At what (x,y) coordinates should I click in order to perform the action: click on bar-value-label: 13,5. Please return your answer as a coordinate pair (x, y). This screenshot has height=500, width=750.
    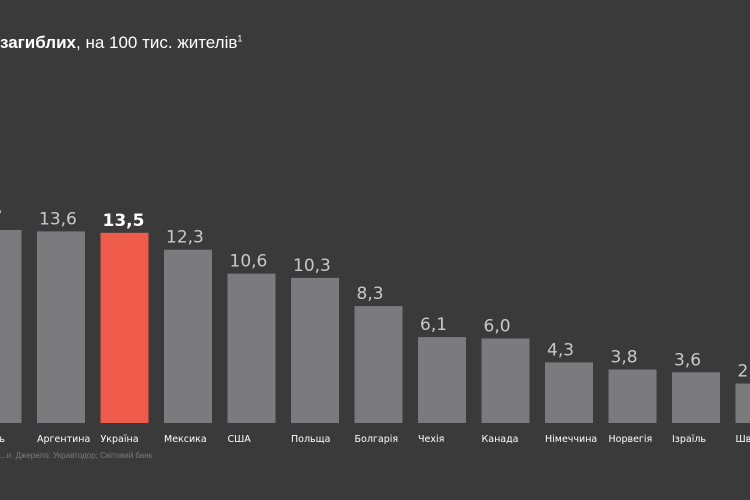
    Looking at the image, I should click on (124, 221).